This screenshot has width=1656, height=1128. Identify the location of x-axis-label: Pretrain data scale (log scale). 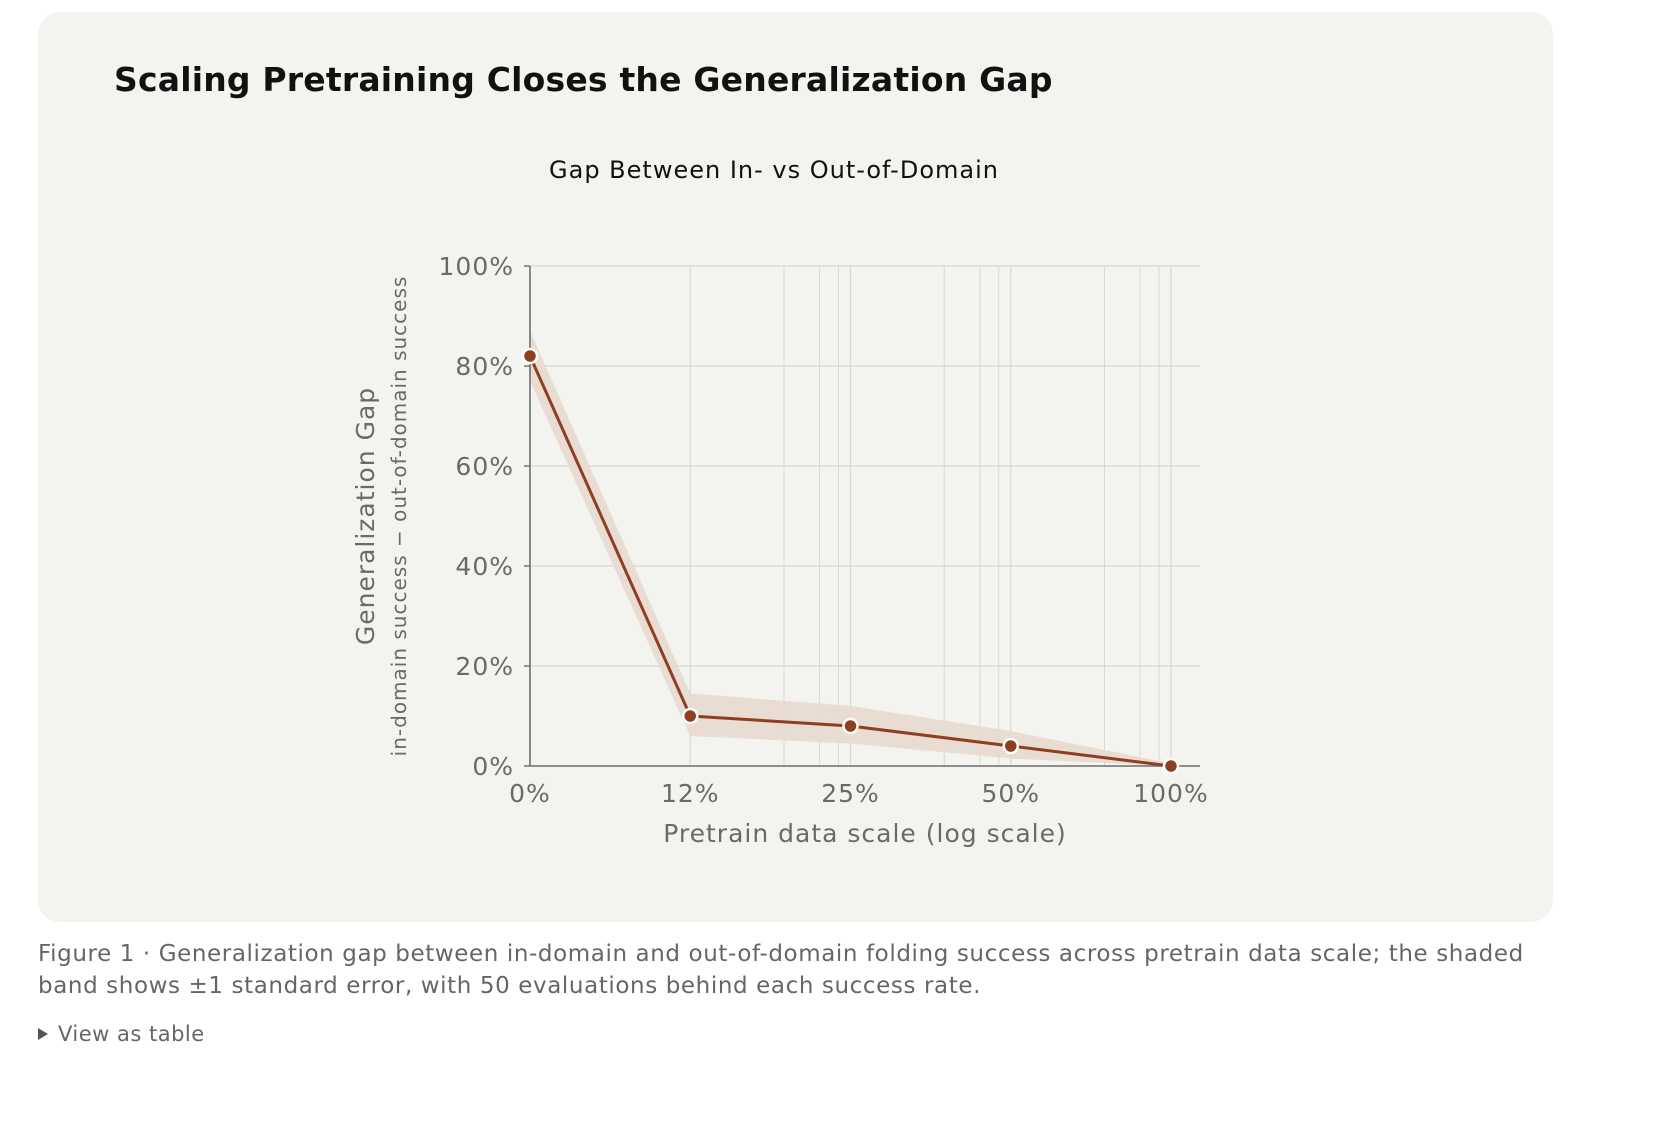
(865, 833).